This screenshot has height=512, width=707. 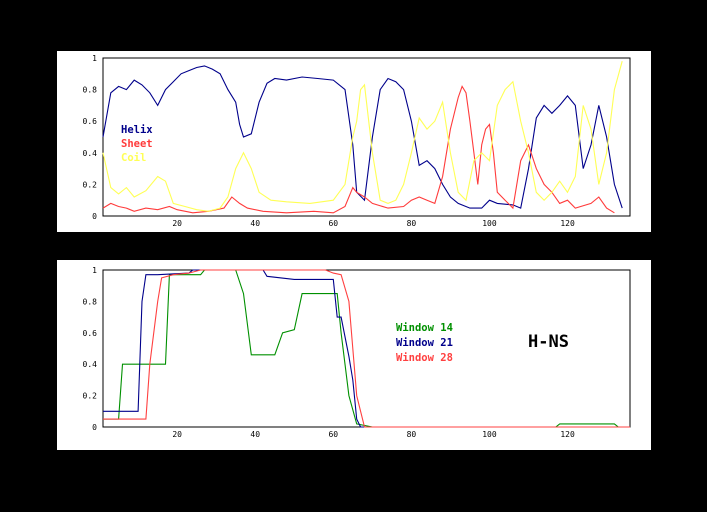 I want to click on bottom-x-tick-label: 40, so click(x=255, y=434).